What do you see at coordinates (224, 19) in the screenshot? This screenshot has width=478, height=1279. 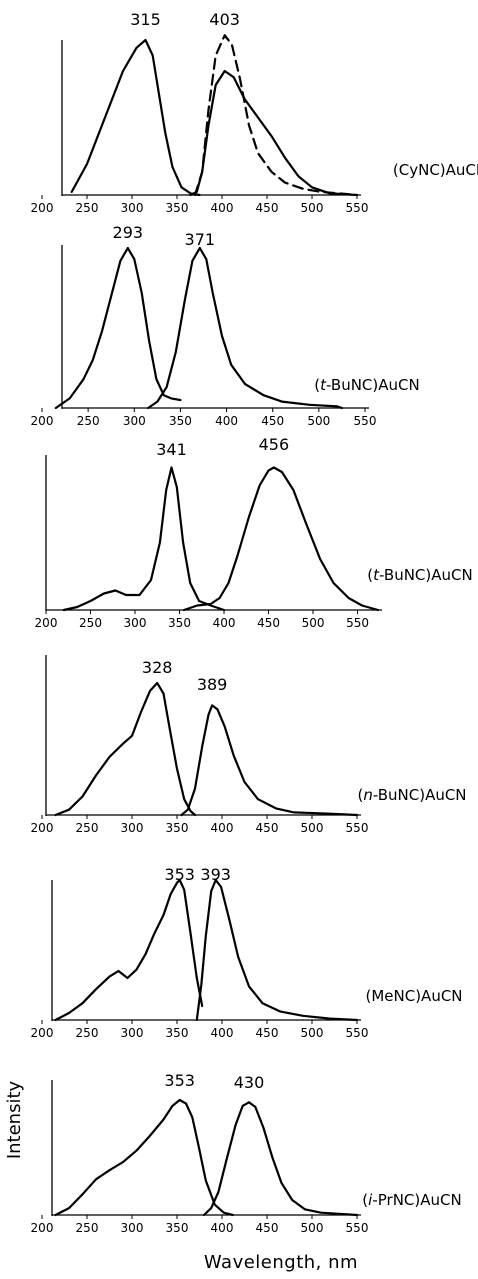 I see `peak-wavelength-label: 403` at bounding box center [224, 19].